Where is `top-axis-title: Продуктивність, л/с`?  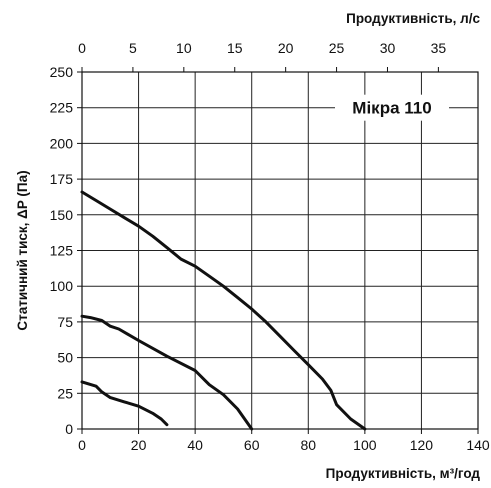 top-axis-title: Продуктивність, л/с is located at coordinates (413, 18).